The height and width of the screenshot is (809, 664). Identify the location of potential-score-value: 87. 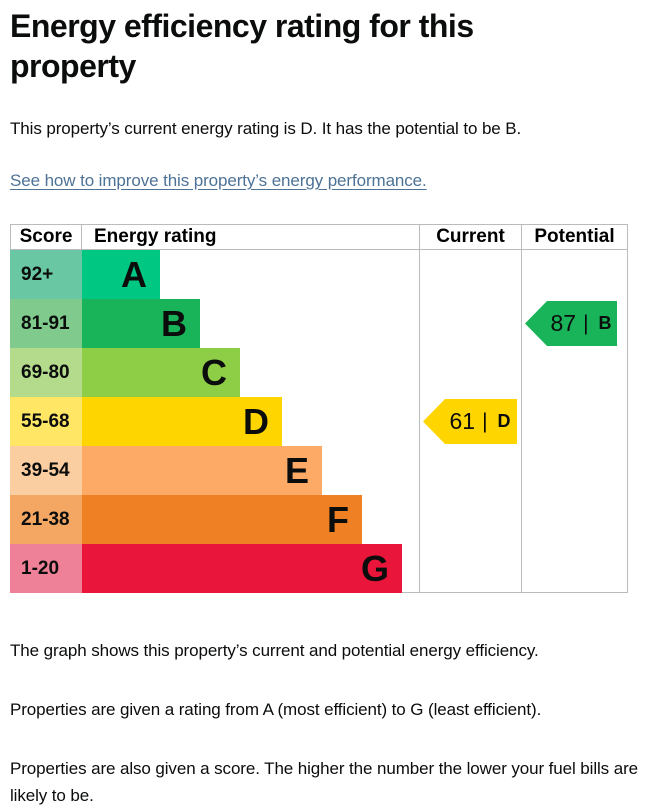
(563, 323).